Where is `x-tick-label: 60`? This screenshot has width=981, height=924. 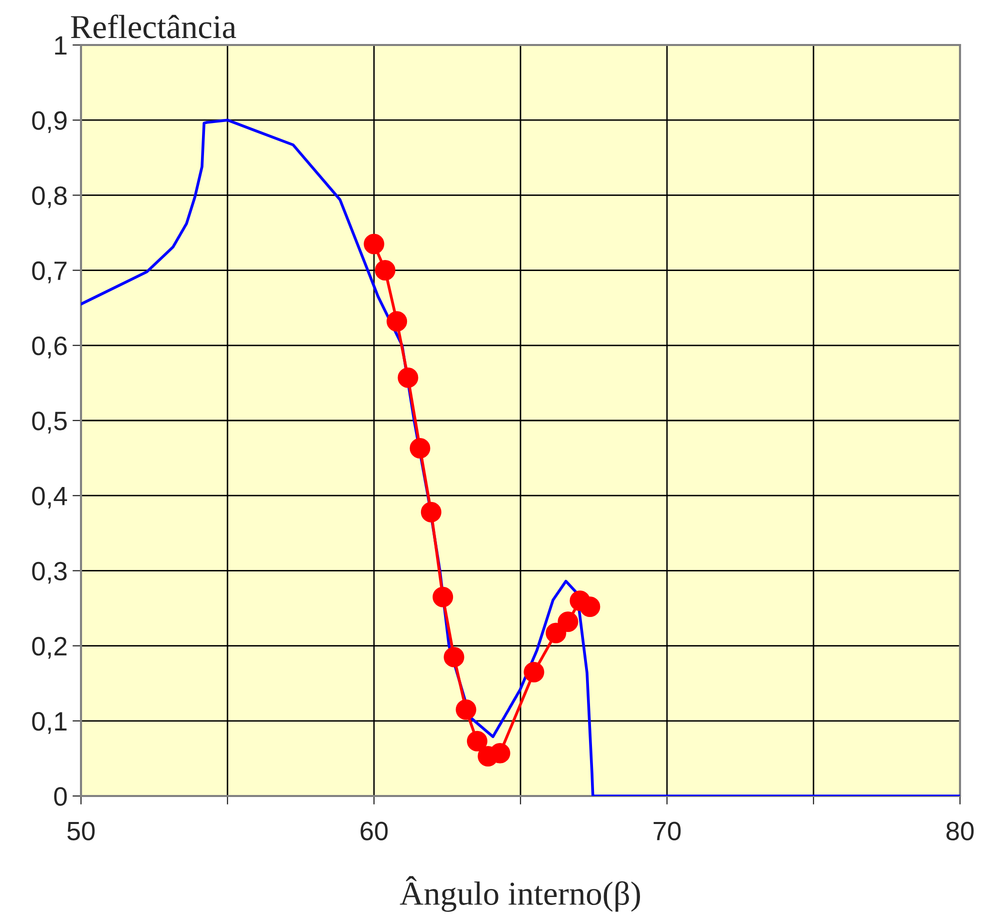
x-tick-label: 60 is located at coordinates (374, 831).